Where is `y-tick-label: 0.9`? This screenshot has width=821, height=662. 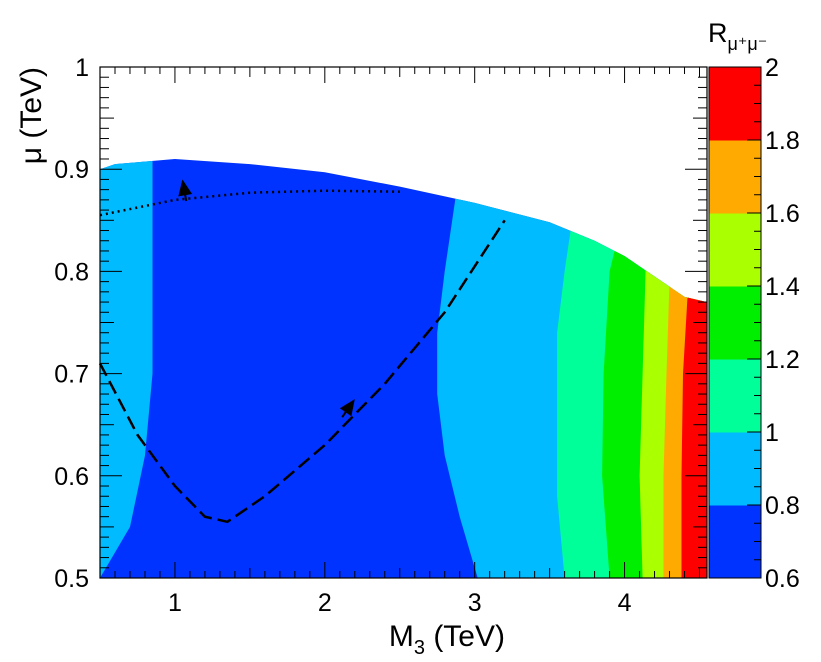
y-tick-label: 0.9 is located at coordinates (71, 170).